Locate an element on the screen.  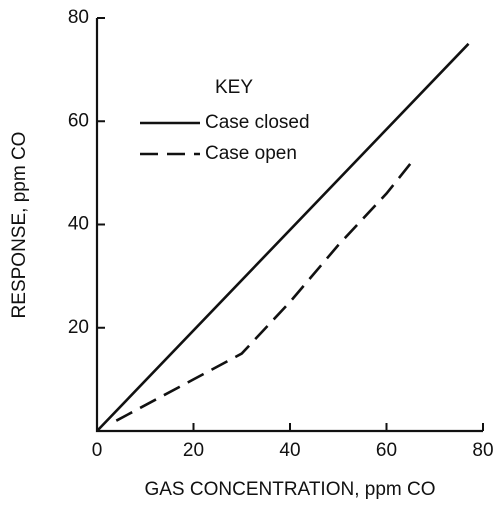
x-tick-label: 20 is located at coordinates (193, 450).